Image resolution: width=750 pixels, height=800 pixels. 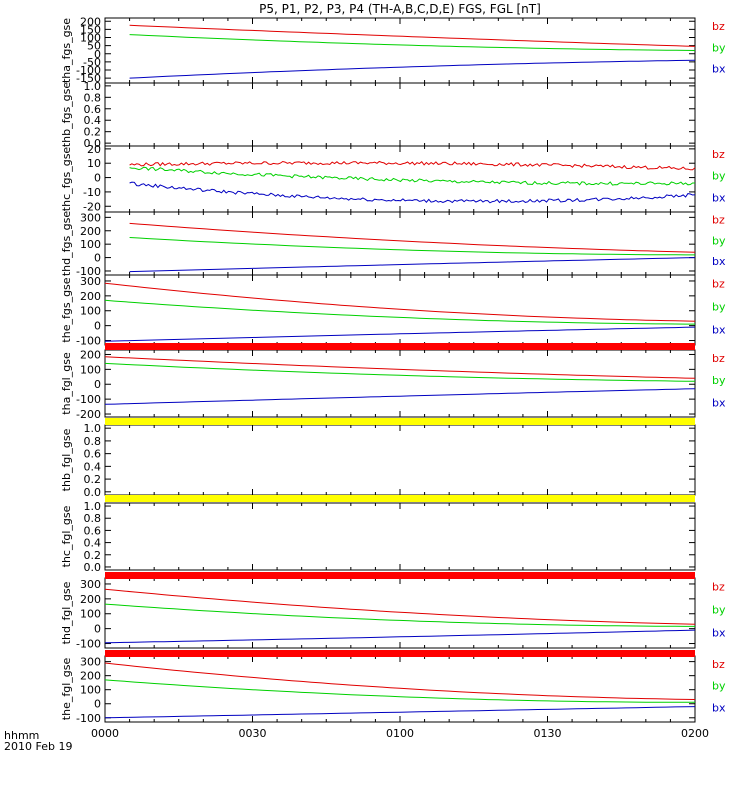 I want to click on y-axis-label: thc_fgl_gse, so click(x=66, y=536).